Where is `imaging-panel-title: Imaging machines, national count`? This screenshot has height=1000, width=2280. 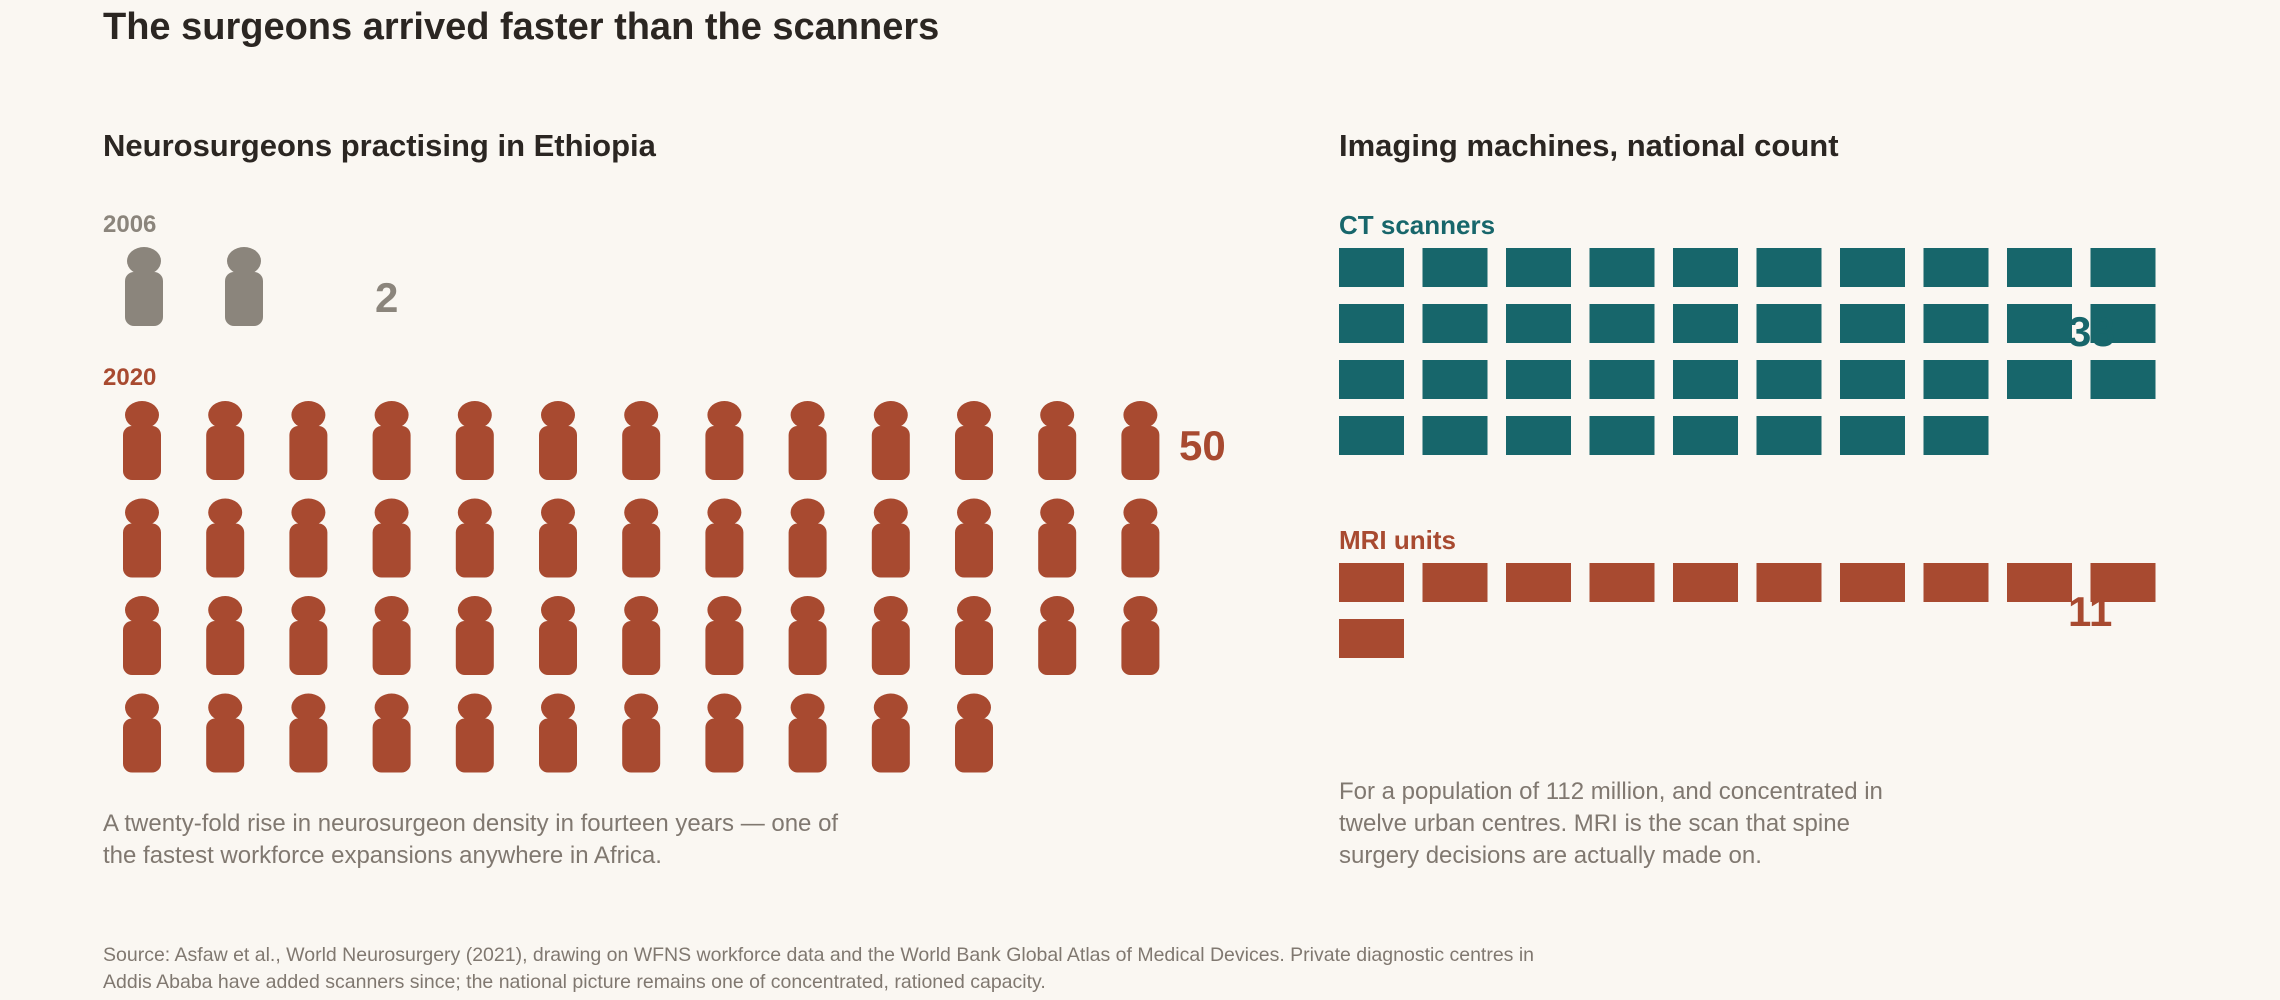 imaging-panel-title: Imaging machines, national count is located at coordinates (1589, 145).